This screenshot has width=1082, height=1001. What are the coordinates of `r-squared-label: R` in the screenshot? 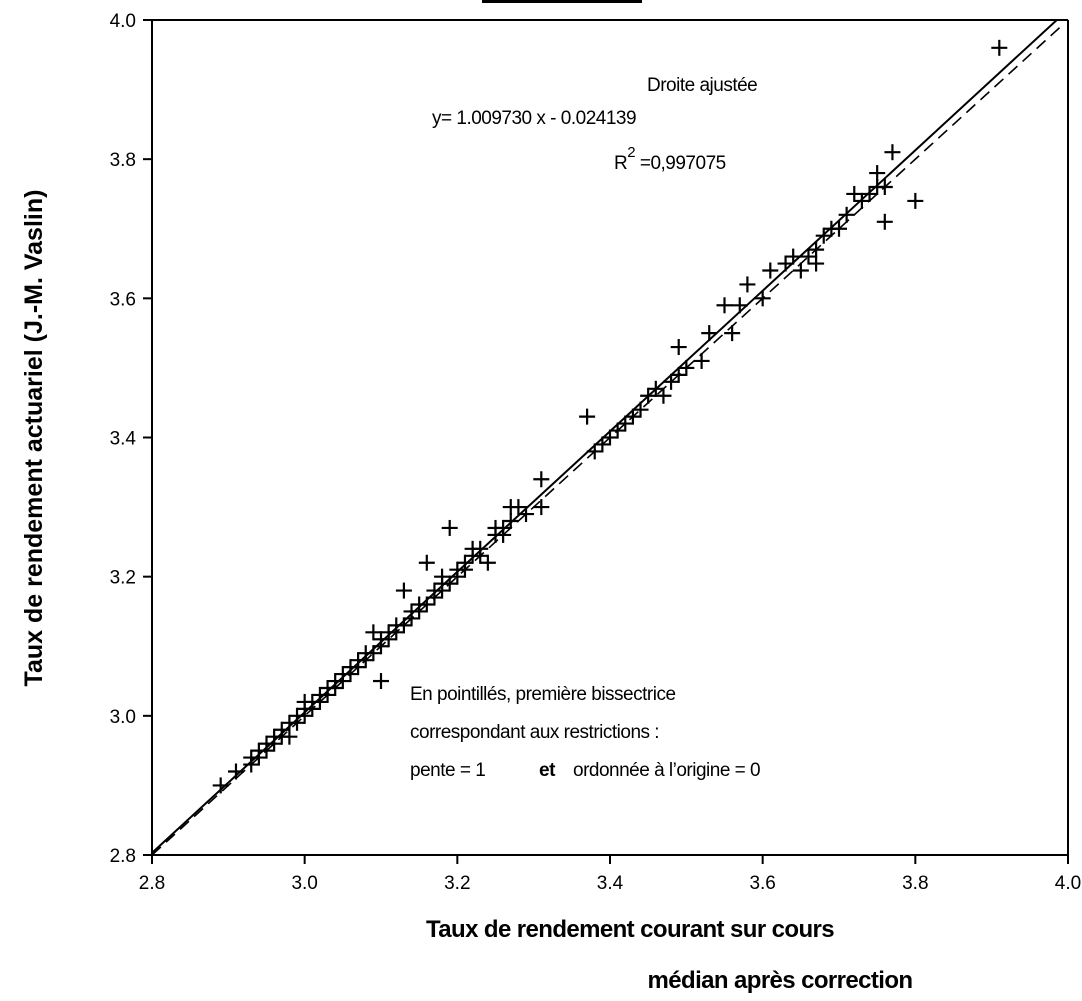 It's located at (620, 163).